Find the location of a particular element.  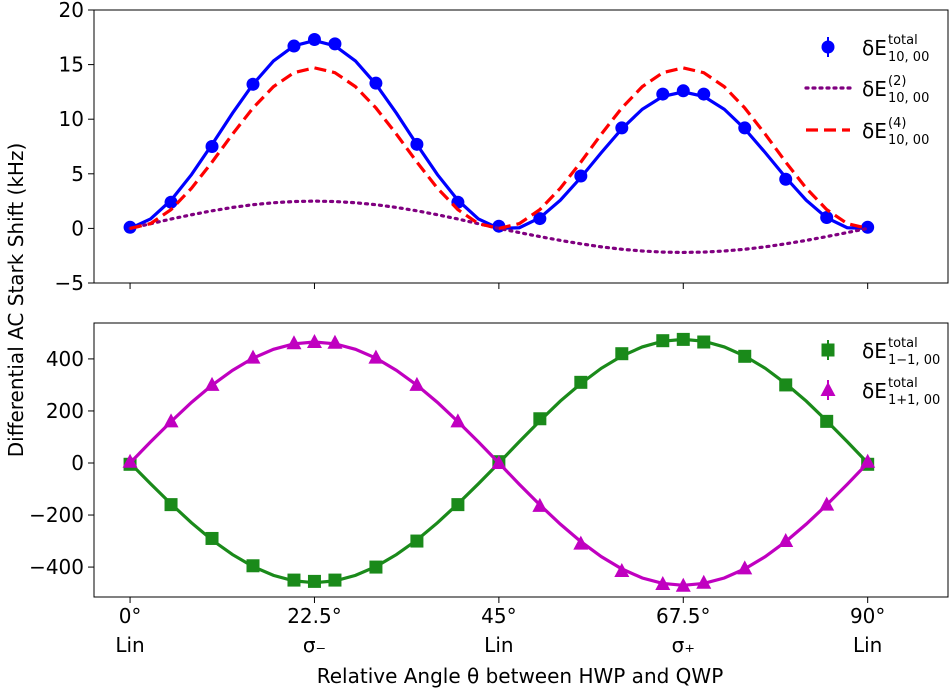

y-tick-label: 200 is located at coordinates (65, 411).